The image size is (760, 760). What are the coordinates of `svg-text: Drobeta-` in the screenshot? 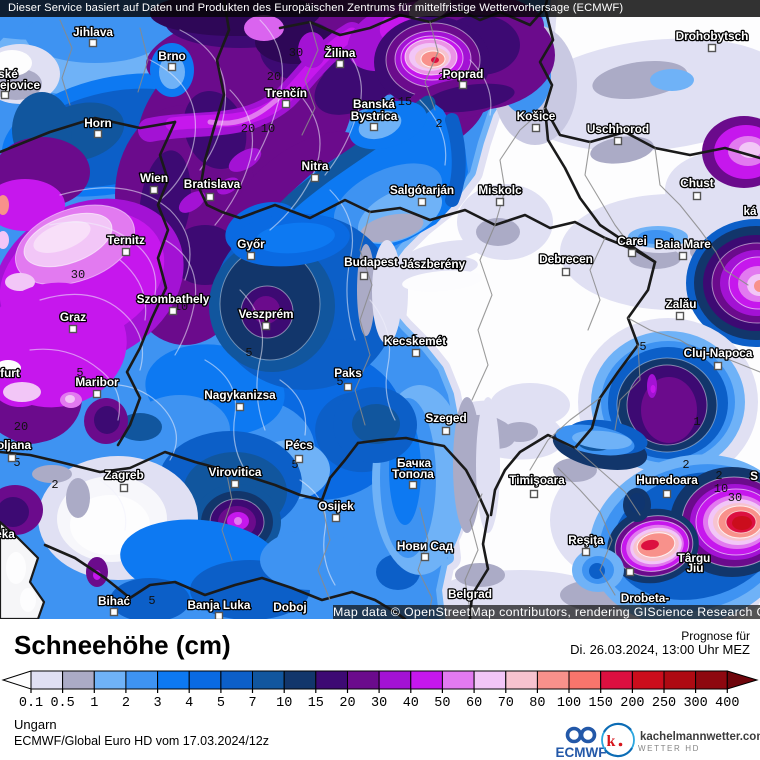 It's located at (645, 598).